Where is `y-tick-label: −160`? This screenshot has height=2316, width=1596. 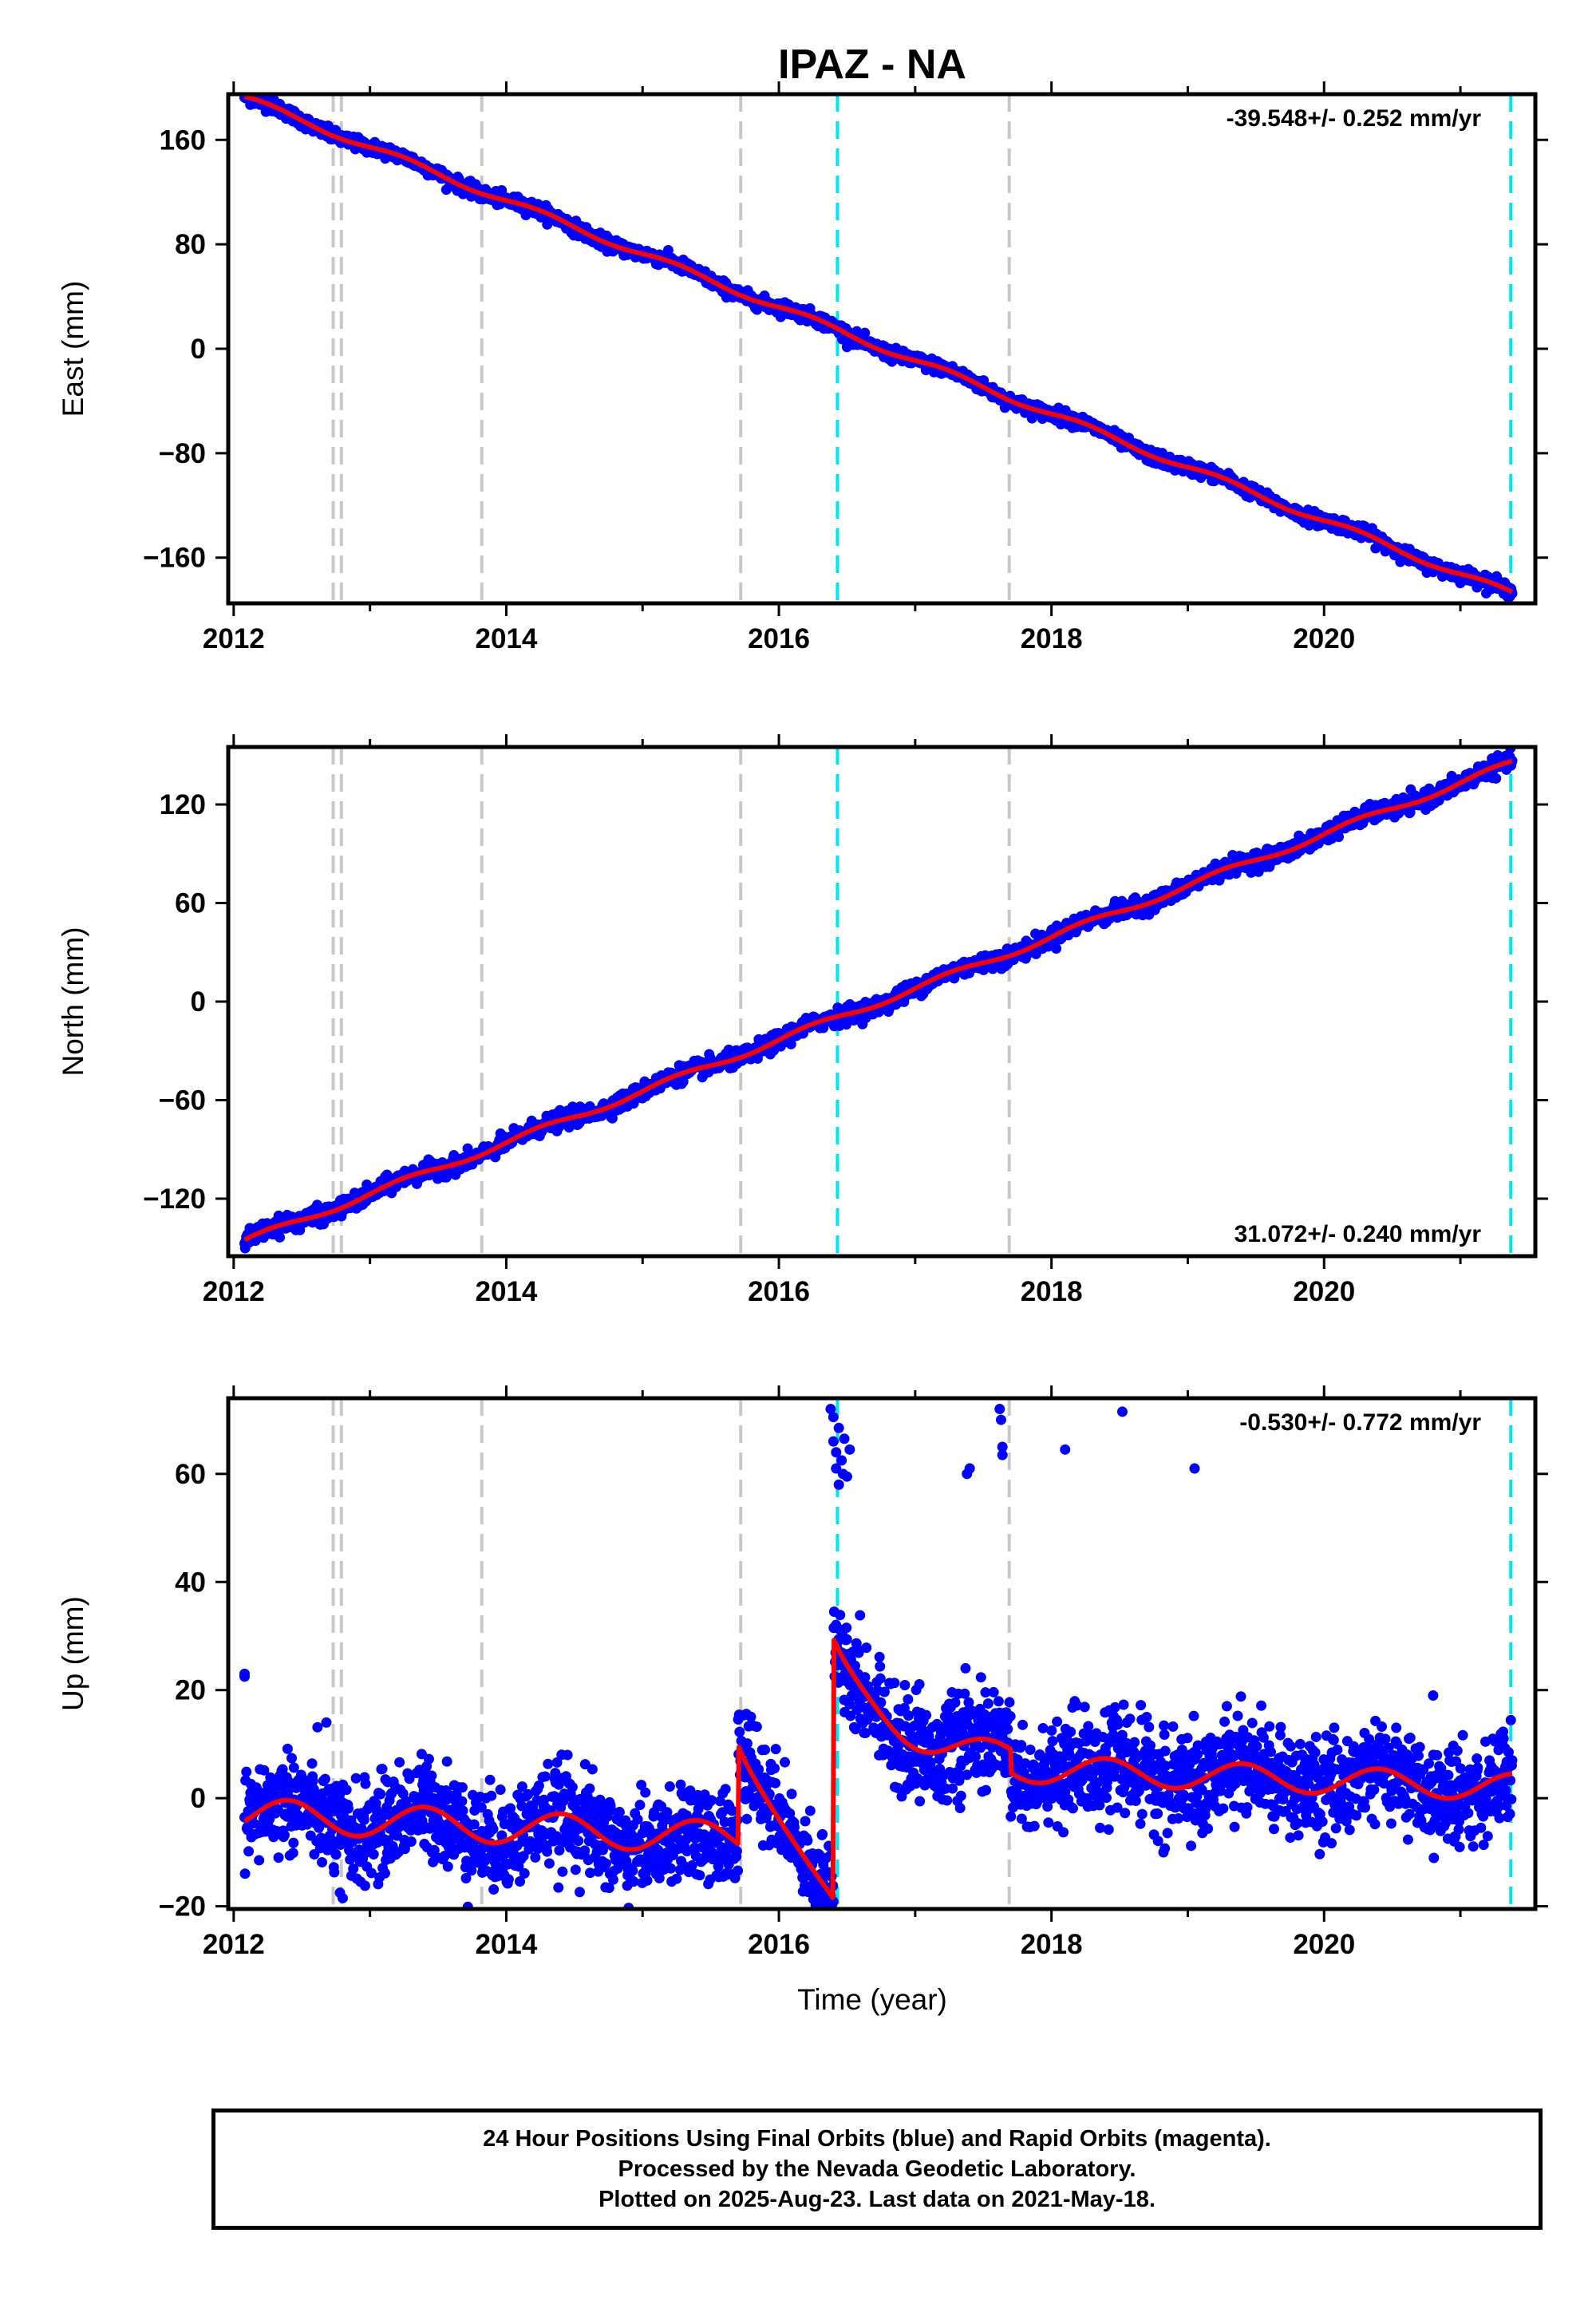
y-tick-label: −160 is located at coordinates (174, 558).